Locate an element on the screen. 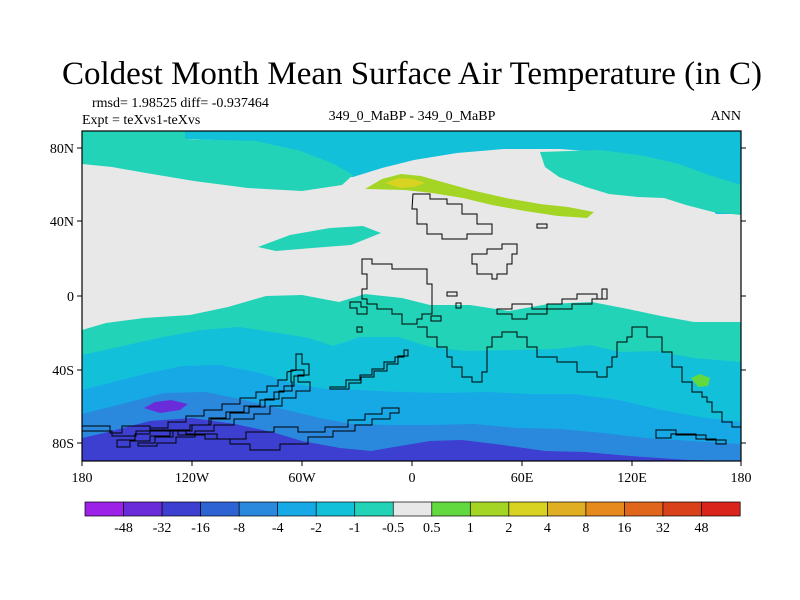 The image size is (800, 600). x-tick-120w: 120W is located at coordinates (192, 478).